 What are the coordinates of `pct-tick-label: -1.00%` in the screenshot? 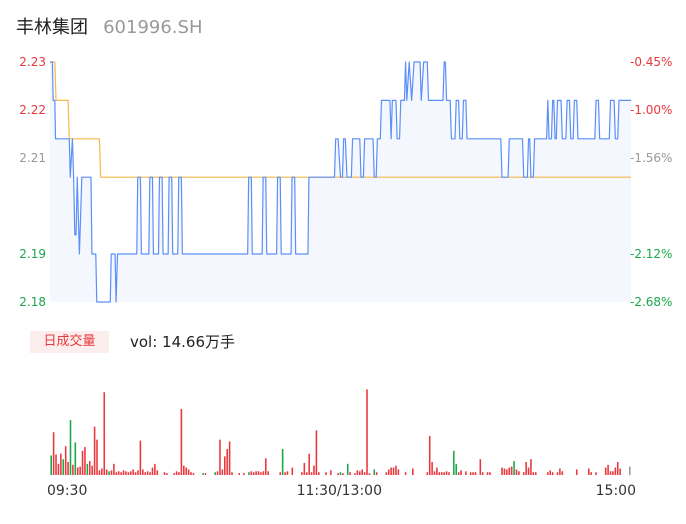 It's located at (651, 110).